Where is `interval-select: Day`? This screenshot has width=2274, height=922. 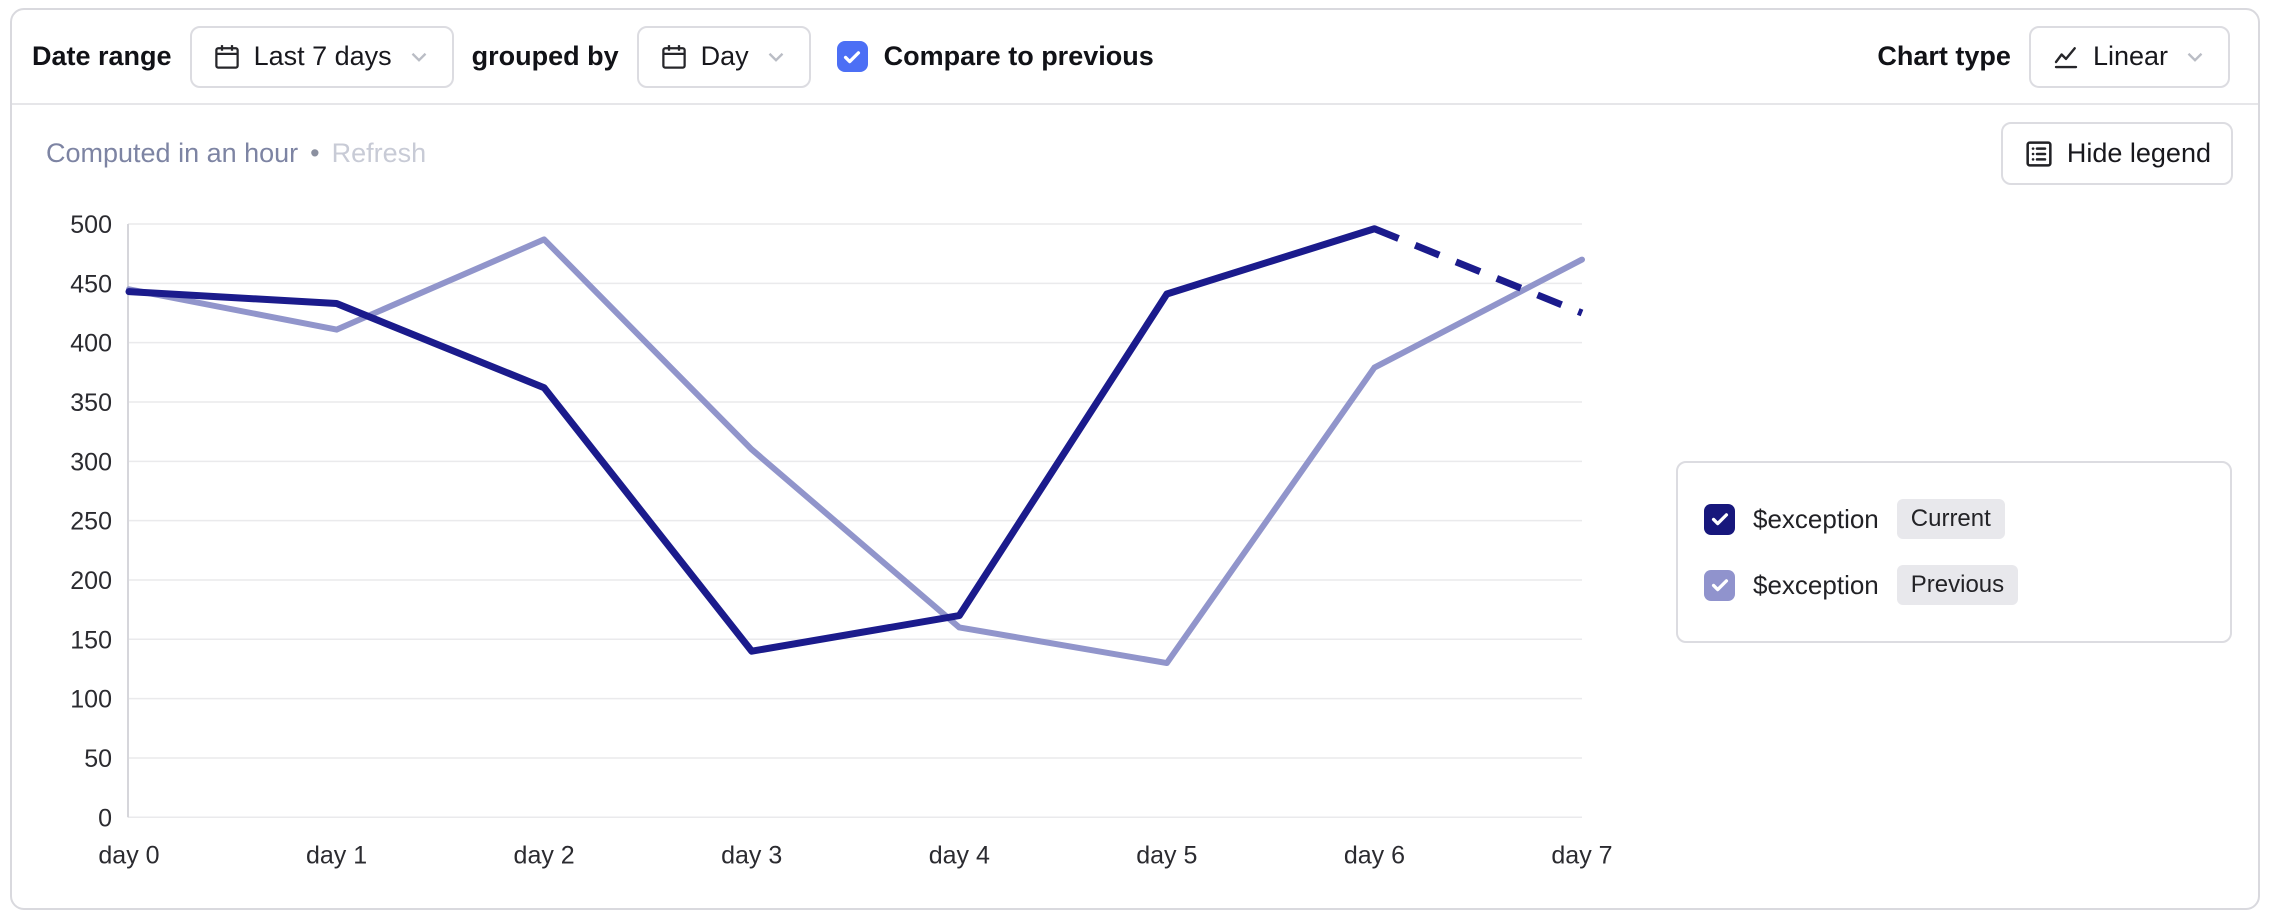 interval-select: Day is located at coordinates (723, 56).